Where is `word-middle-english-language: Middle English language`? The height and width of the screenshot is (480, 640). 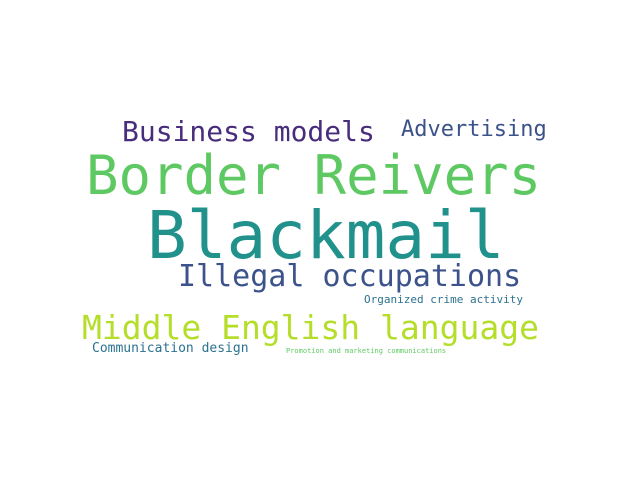 word-middle-english-language: Middle English language is located at coordinates (310, 327).